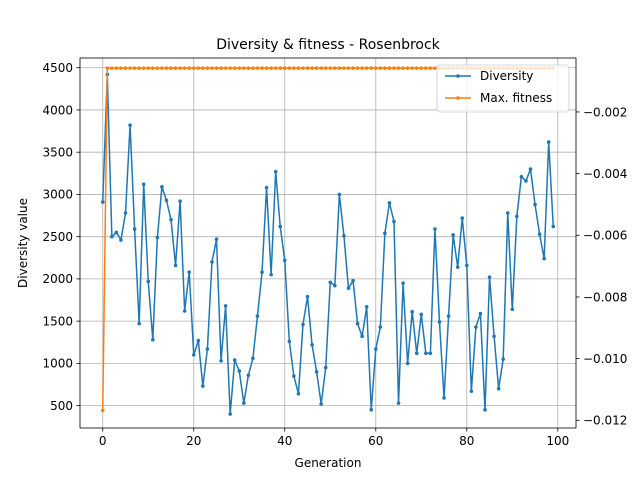 This screenshot has height=480, width=640. Describe the element at coordinates (284, 441) in the screenshot. I see `x-tick-label: 40` at that location.